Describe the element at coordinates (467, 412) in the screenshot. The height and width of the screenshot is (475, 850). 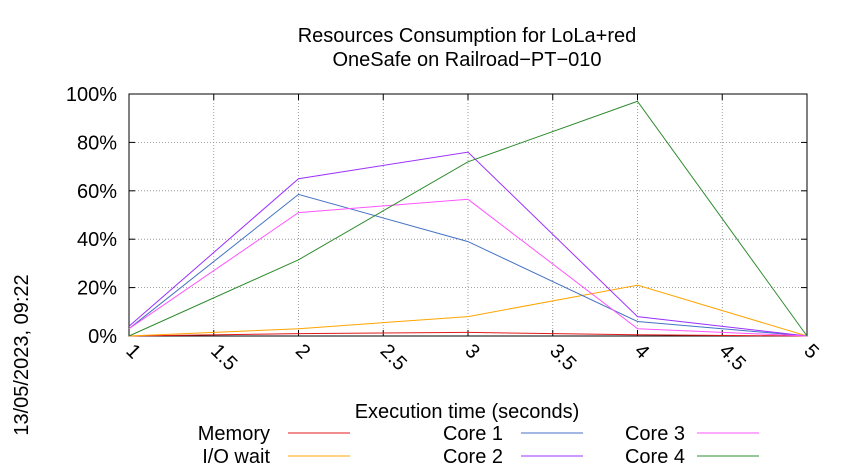
I see `x-axis-label: Execution time (seconds)` at that location.